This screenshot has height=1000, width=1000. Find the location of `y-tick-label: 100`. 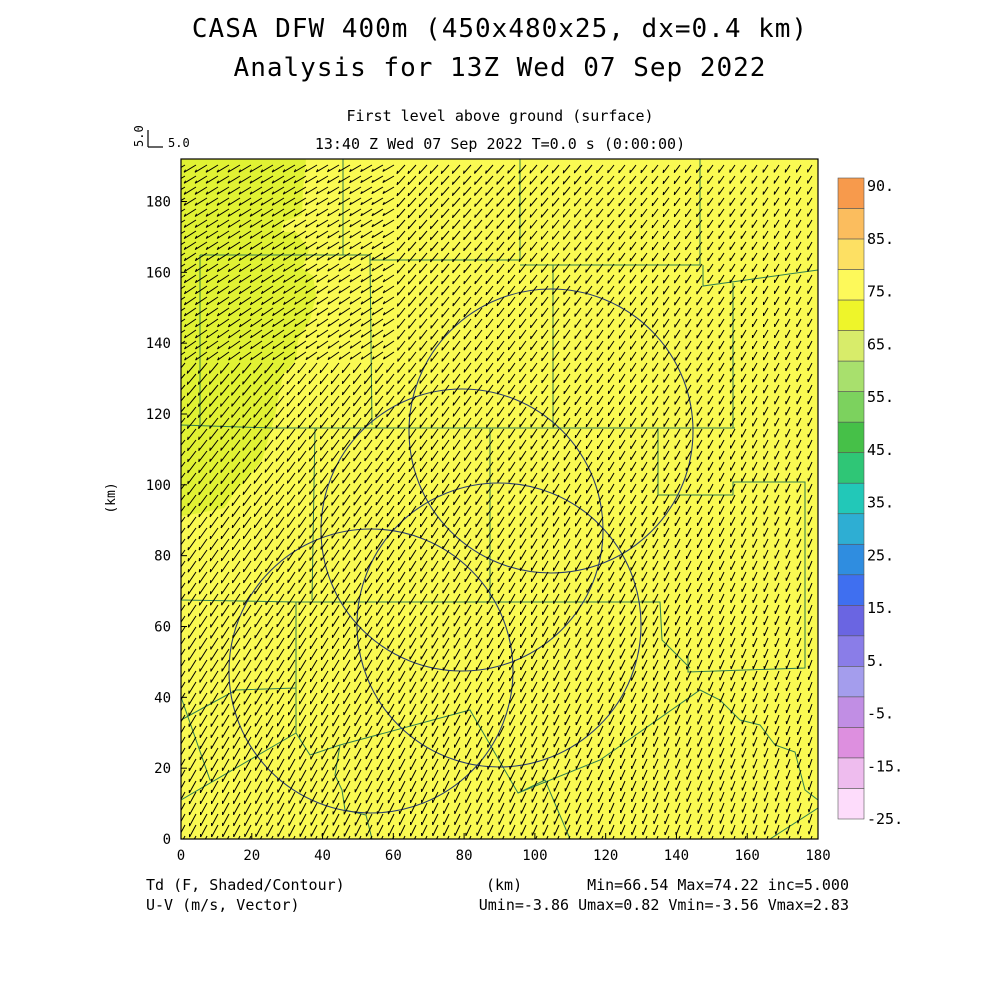

y-tick-label: 100 is located at coordinates (158, 486).